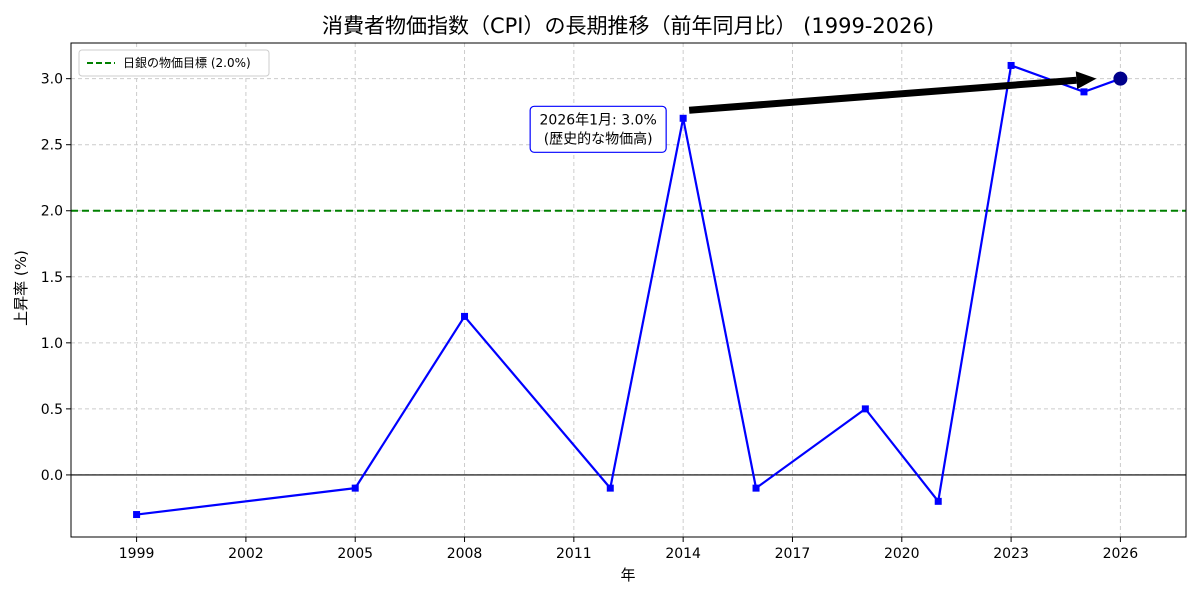  I want to click on x-tick-label: 2026, so click(1121, 554).